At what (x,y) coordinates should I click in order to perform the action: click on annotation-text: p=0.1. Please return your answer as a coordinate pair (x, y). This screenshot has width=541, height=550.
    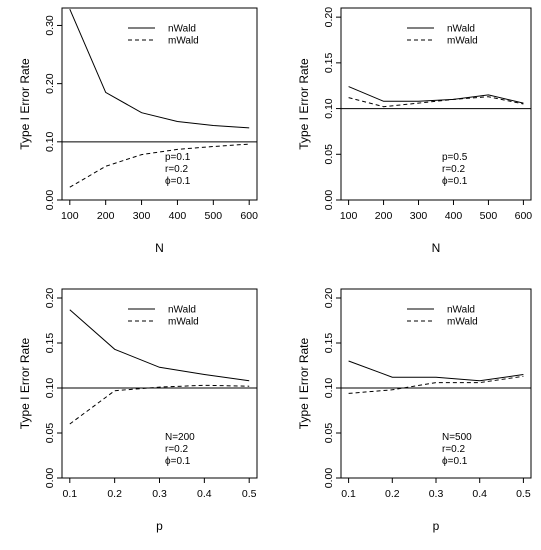
    Looking at the image, I should click on (178, 157).